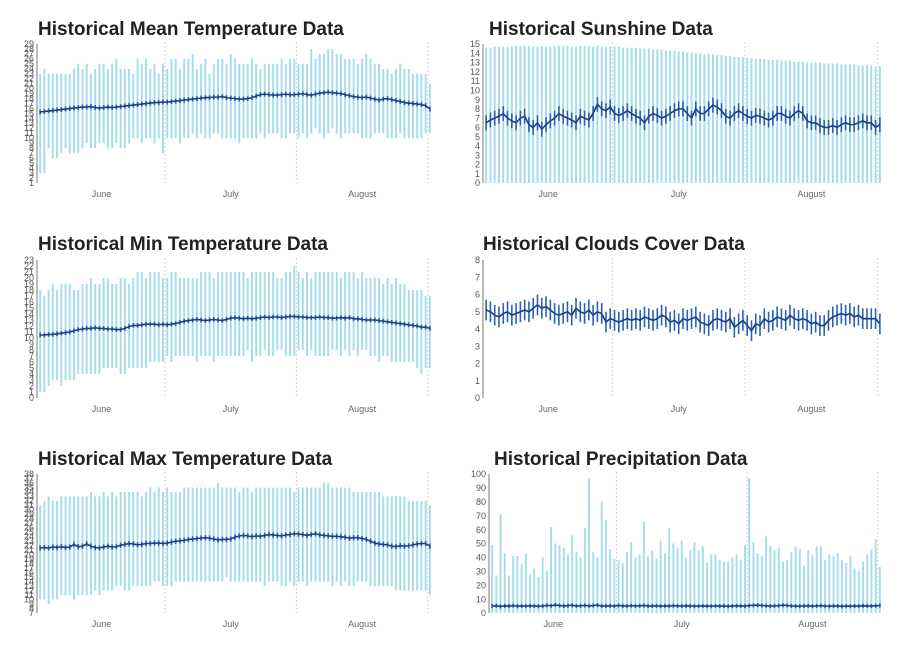 The image size is (900, 645). Describe the element at coordinates (29, 64) in the screenshot. I see `y-tick-label: 25` at that location.